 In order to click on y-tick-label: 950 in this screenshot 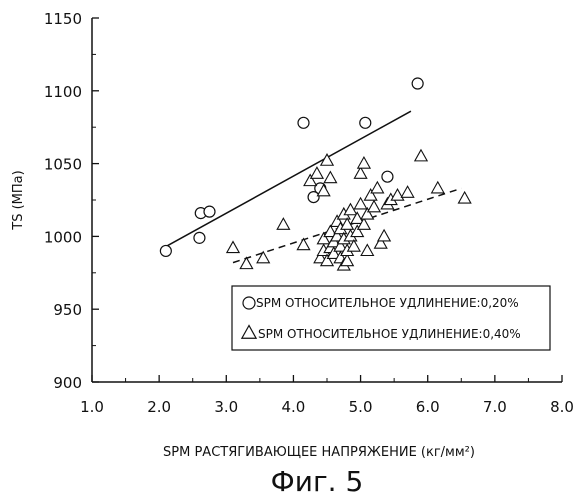, I will do `click(67, 310)`.